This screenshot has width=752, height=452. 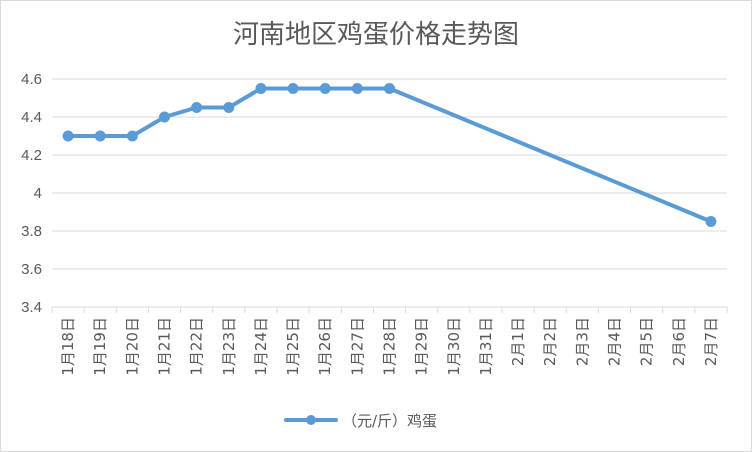 I want to click on x-tick-label: 1月19日, so click(x=100, y=346).